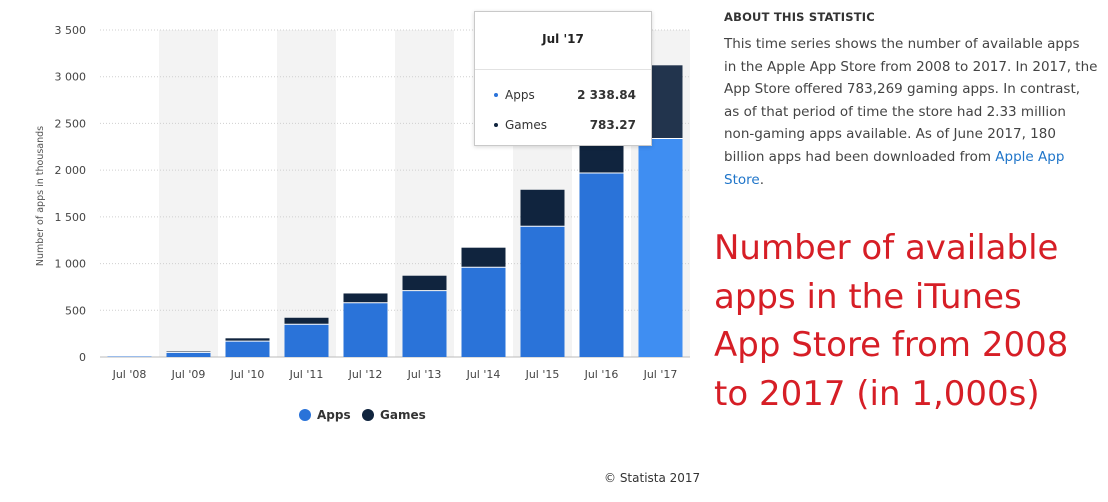  What do you see at coordinates (305, 415) in the screenshot?
I see `apps-legend-dot-icon` at bounding box center [305, 415].